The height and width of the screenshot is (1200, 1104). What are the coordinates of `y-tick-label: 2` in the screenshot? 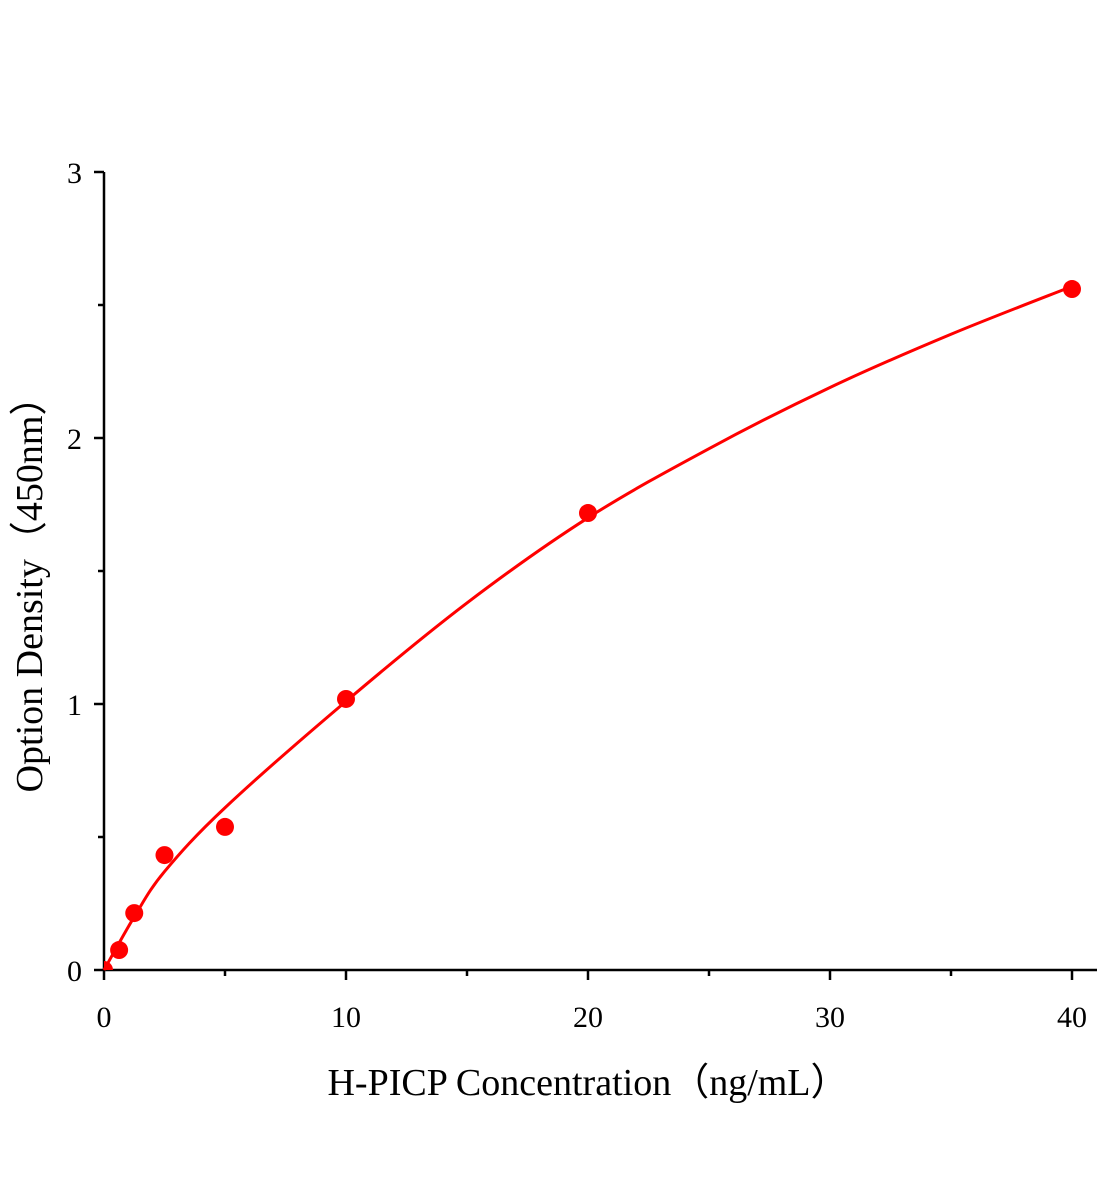 It's located at (74, 439).